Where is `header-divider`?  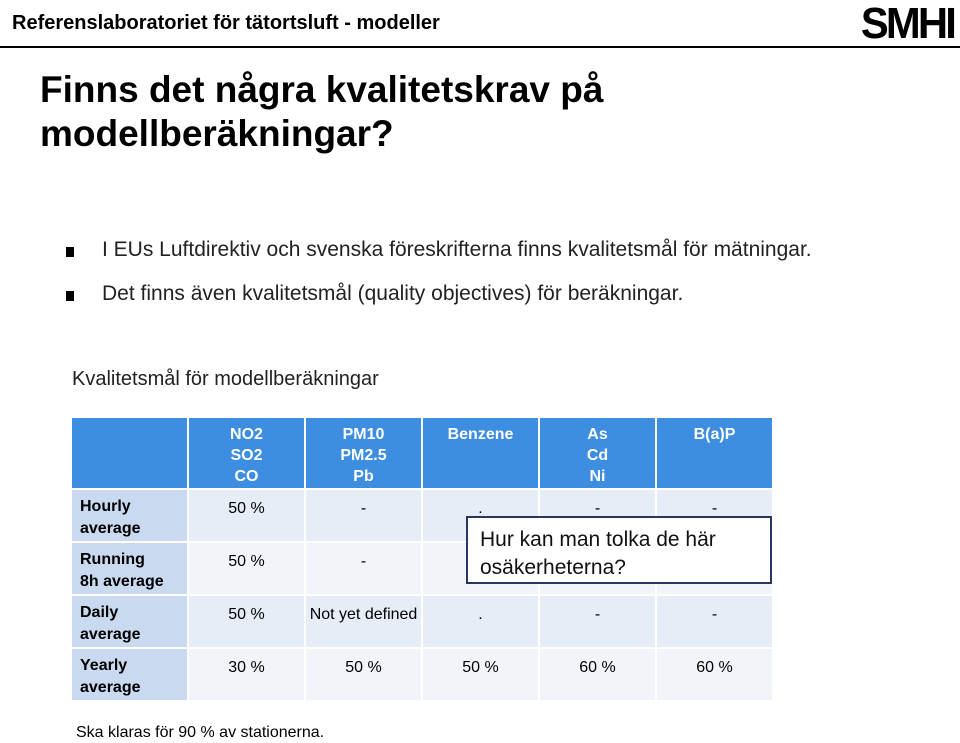
header-divider is located at coordinates (480, 47).